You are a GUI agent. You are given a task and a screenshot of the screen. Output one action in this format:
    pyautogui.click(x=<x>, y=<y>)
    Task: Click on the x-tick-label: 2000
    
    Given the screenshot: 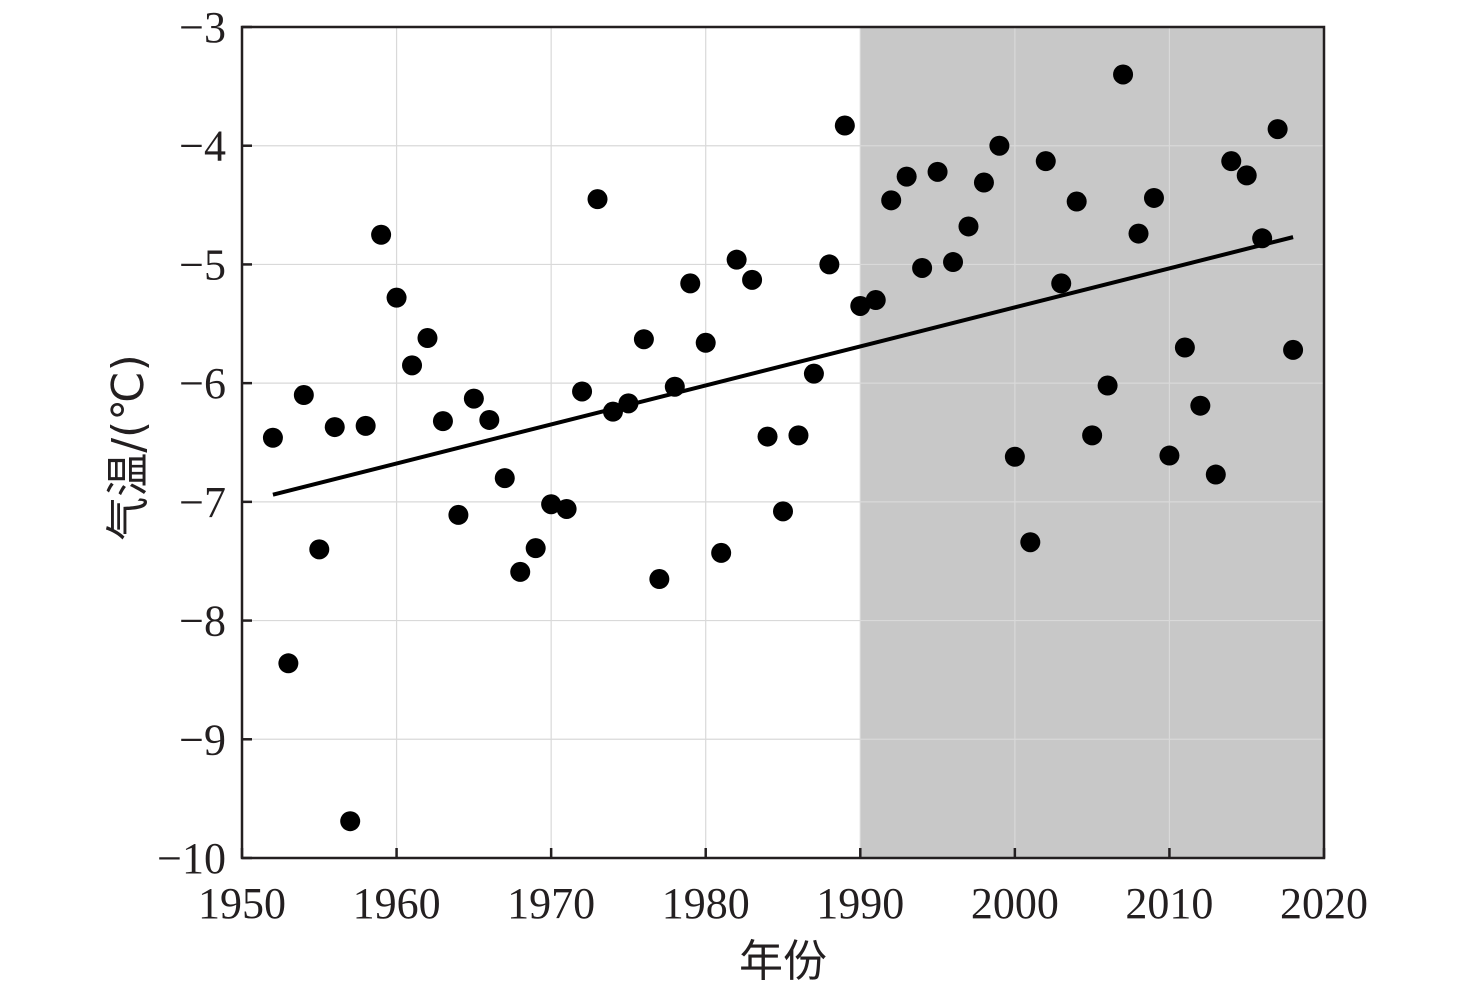 What is the action you would take?
    pyautogui.click(x=1015, y=903)
    